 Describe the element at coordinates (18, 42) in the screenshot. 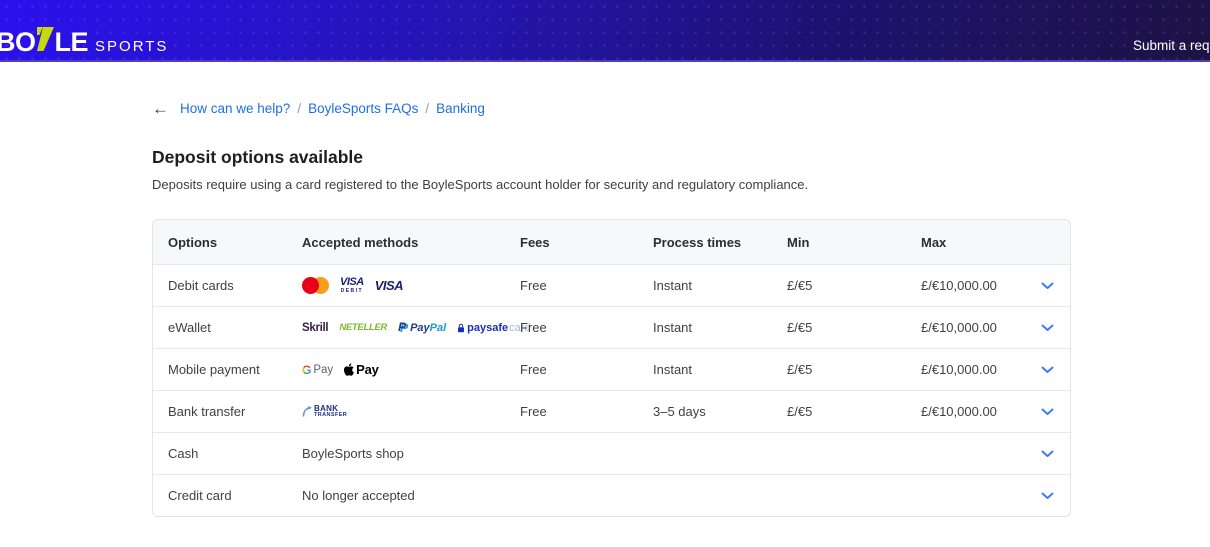

I see `logo-text-bo: BO` at that location.